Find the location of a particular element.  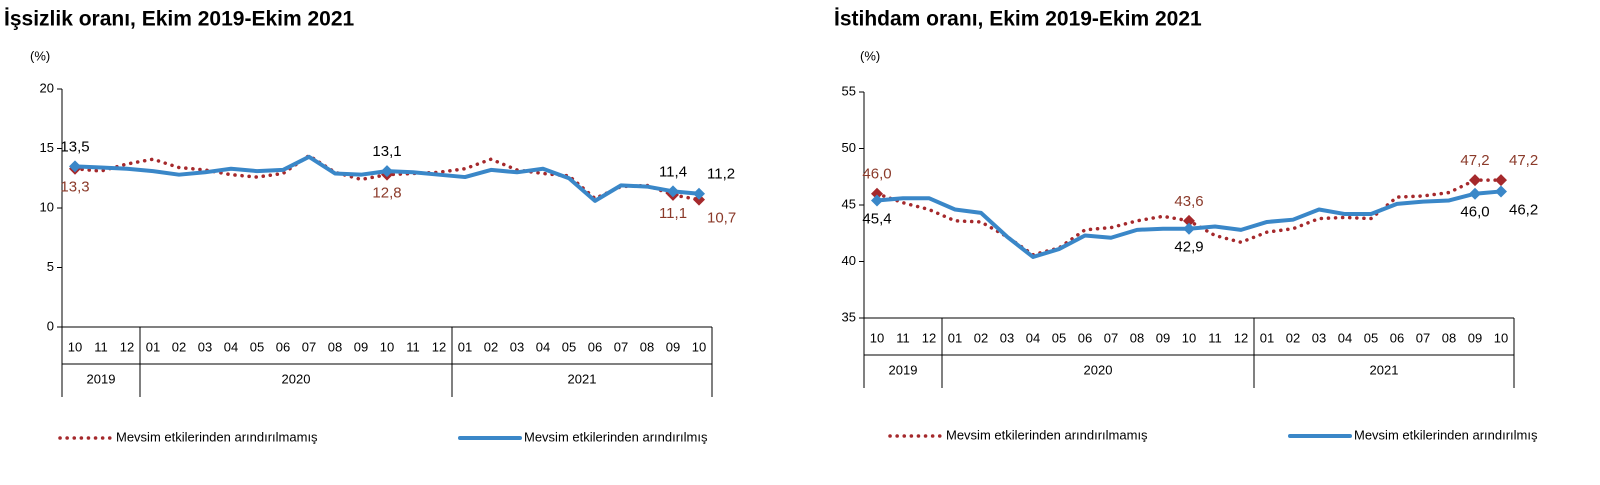

y-tick-label: 55 is located at coordinates (849, 90).